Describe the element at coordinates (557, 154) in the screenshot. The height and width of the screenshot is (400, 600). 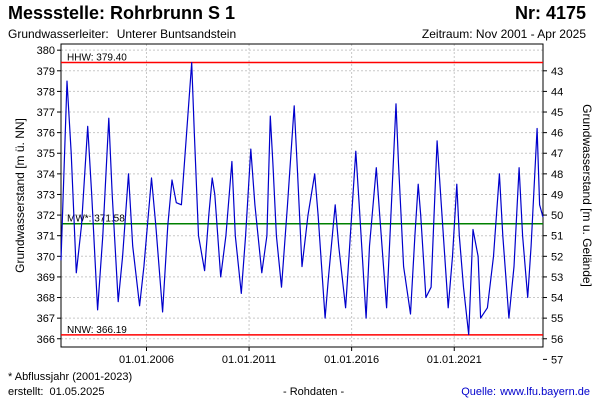
I see `y-tick-label-right: 47` at that location.